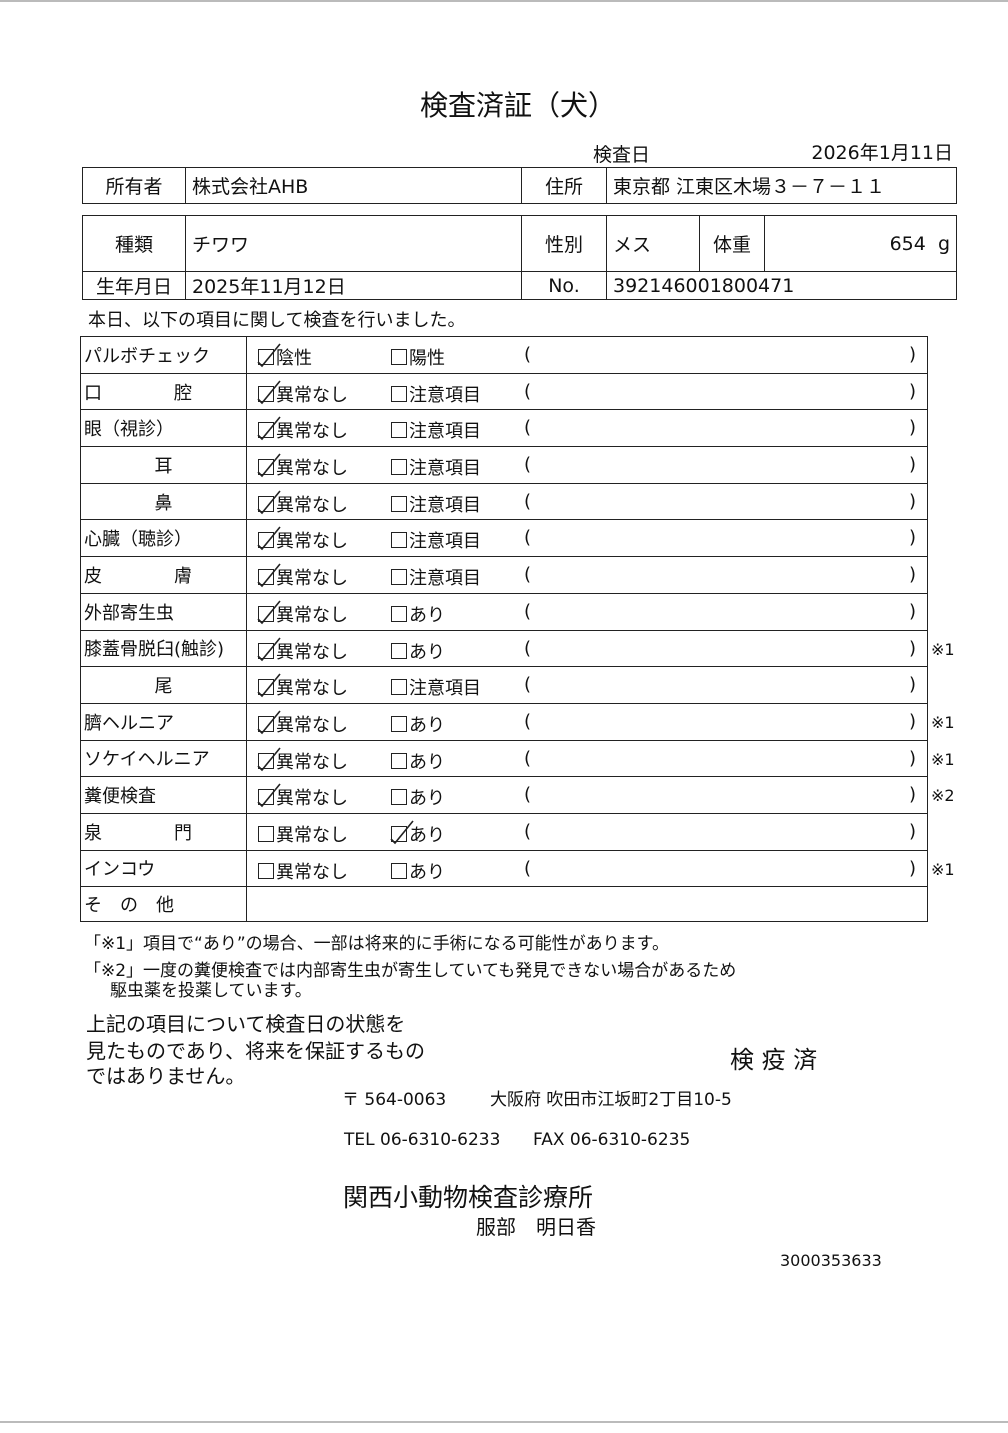 Image resolution: width=1008 pixels, height=1433 pixels. I want to click on checklist-item-label: 口 腔, so click(164, 391).